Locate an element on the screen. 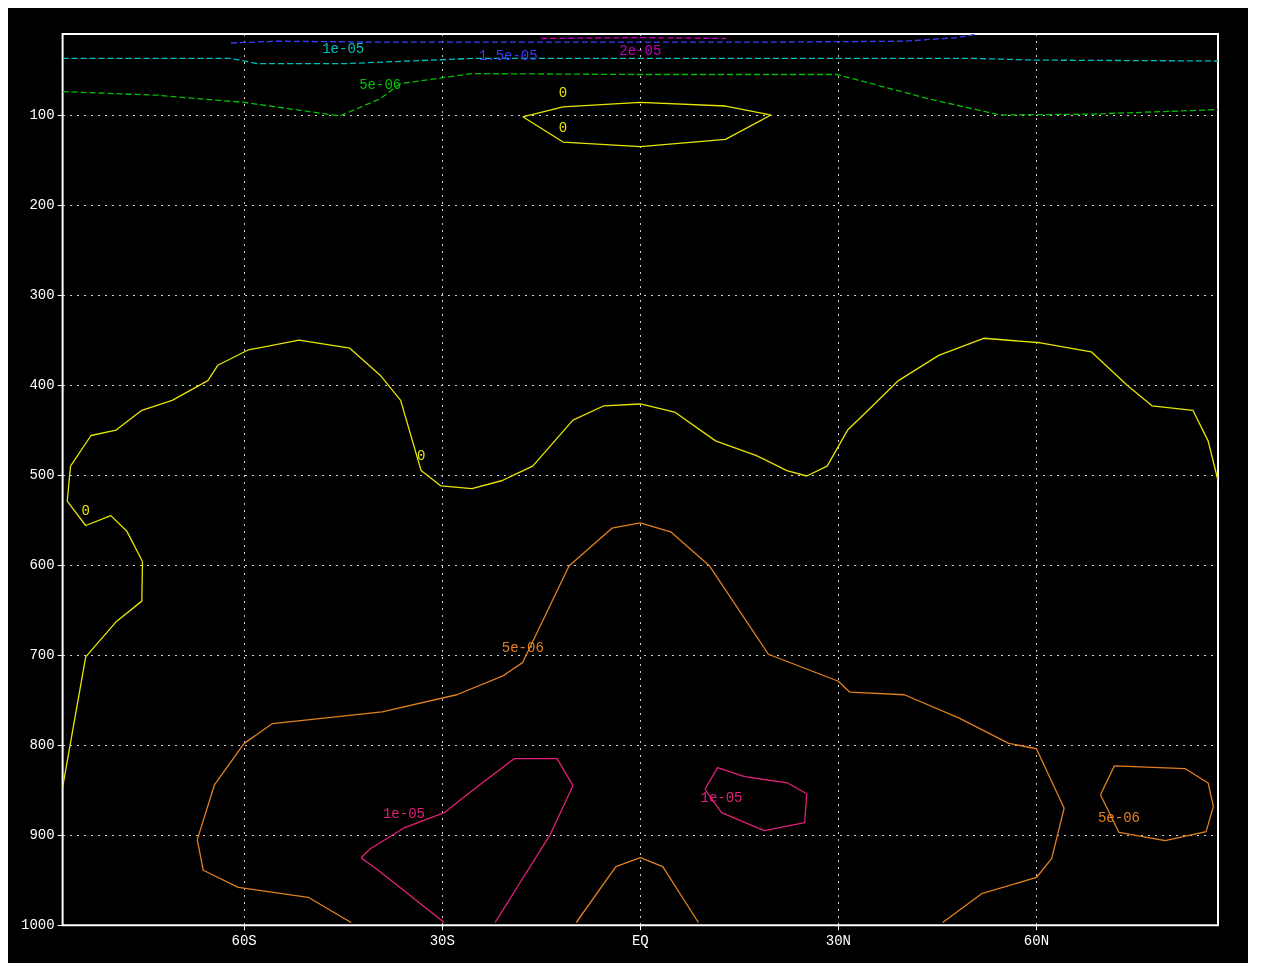  y-tick-label: 600 is located at coordinates (42, 564).